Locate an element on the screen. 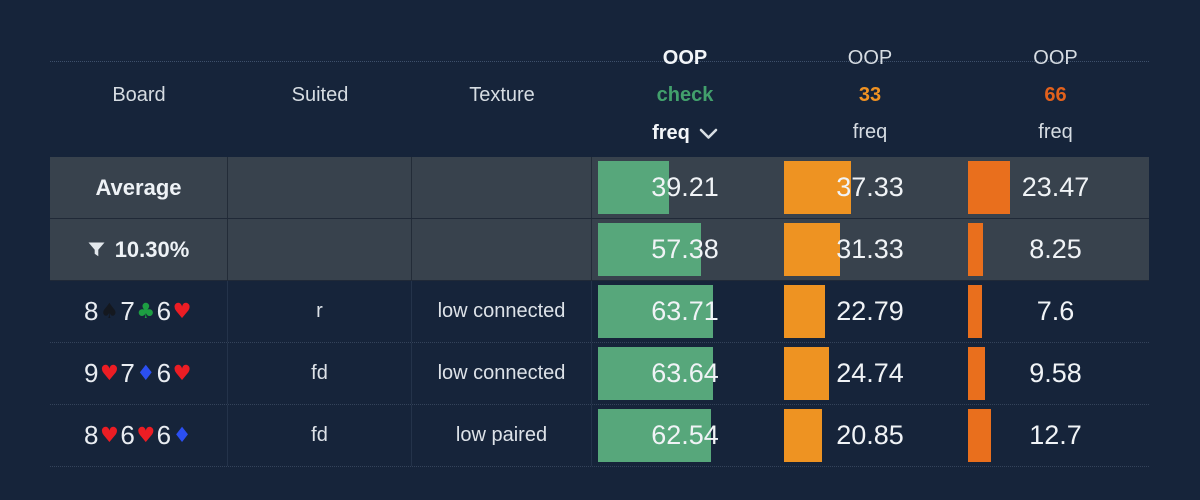 Image resolution: width=1200 pixels, height=500 pixels. board-row-3-bet33-cell: 20.85 is located at coordinates (870, 435).